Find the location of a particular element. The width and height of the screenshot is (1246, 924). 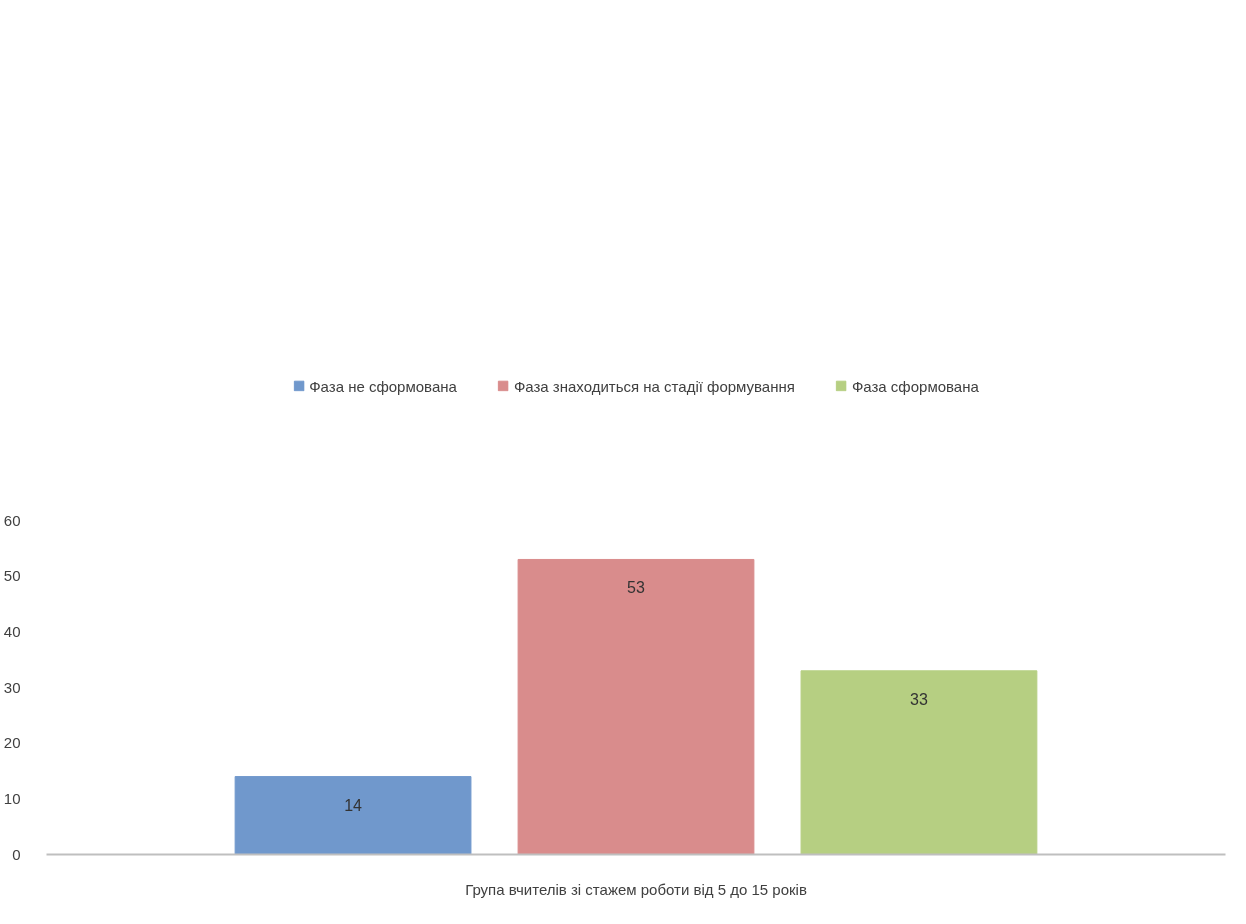

y-tick-label: 20 is located at coordinates (12, 743).